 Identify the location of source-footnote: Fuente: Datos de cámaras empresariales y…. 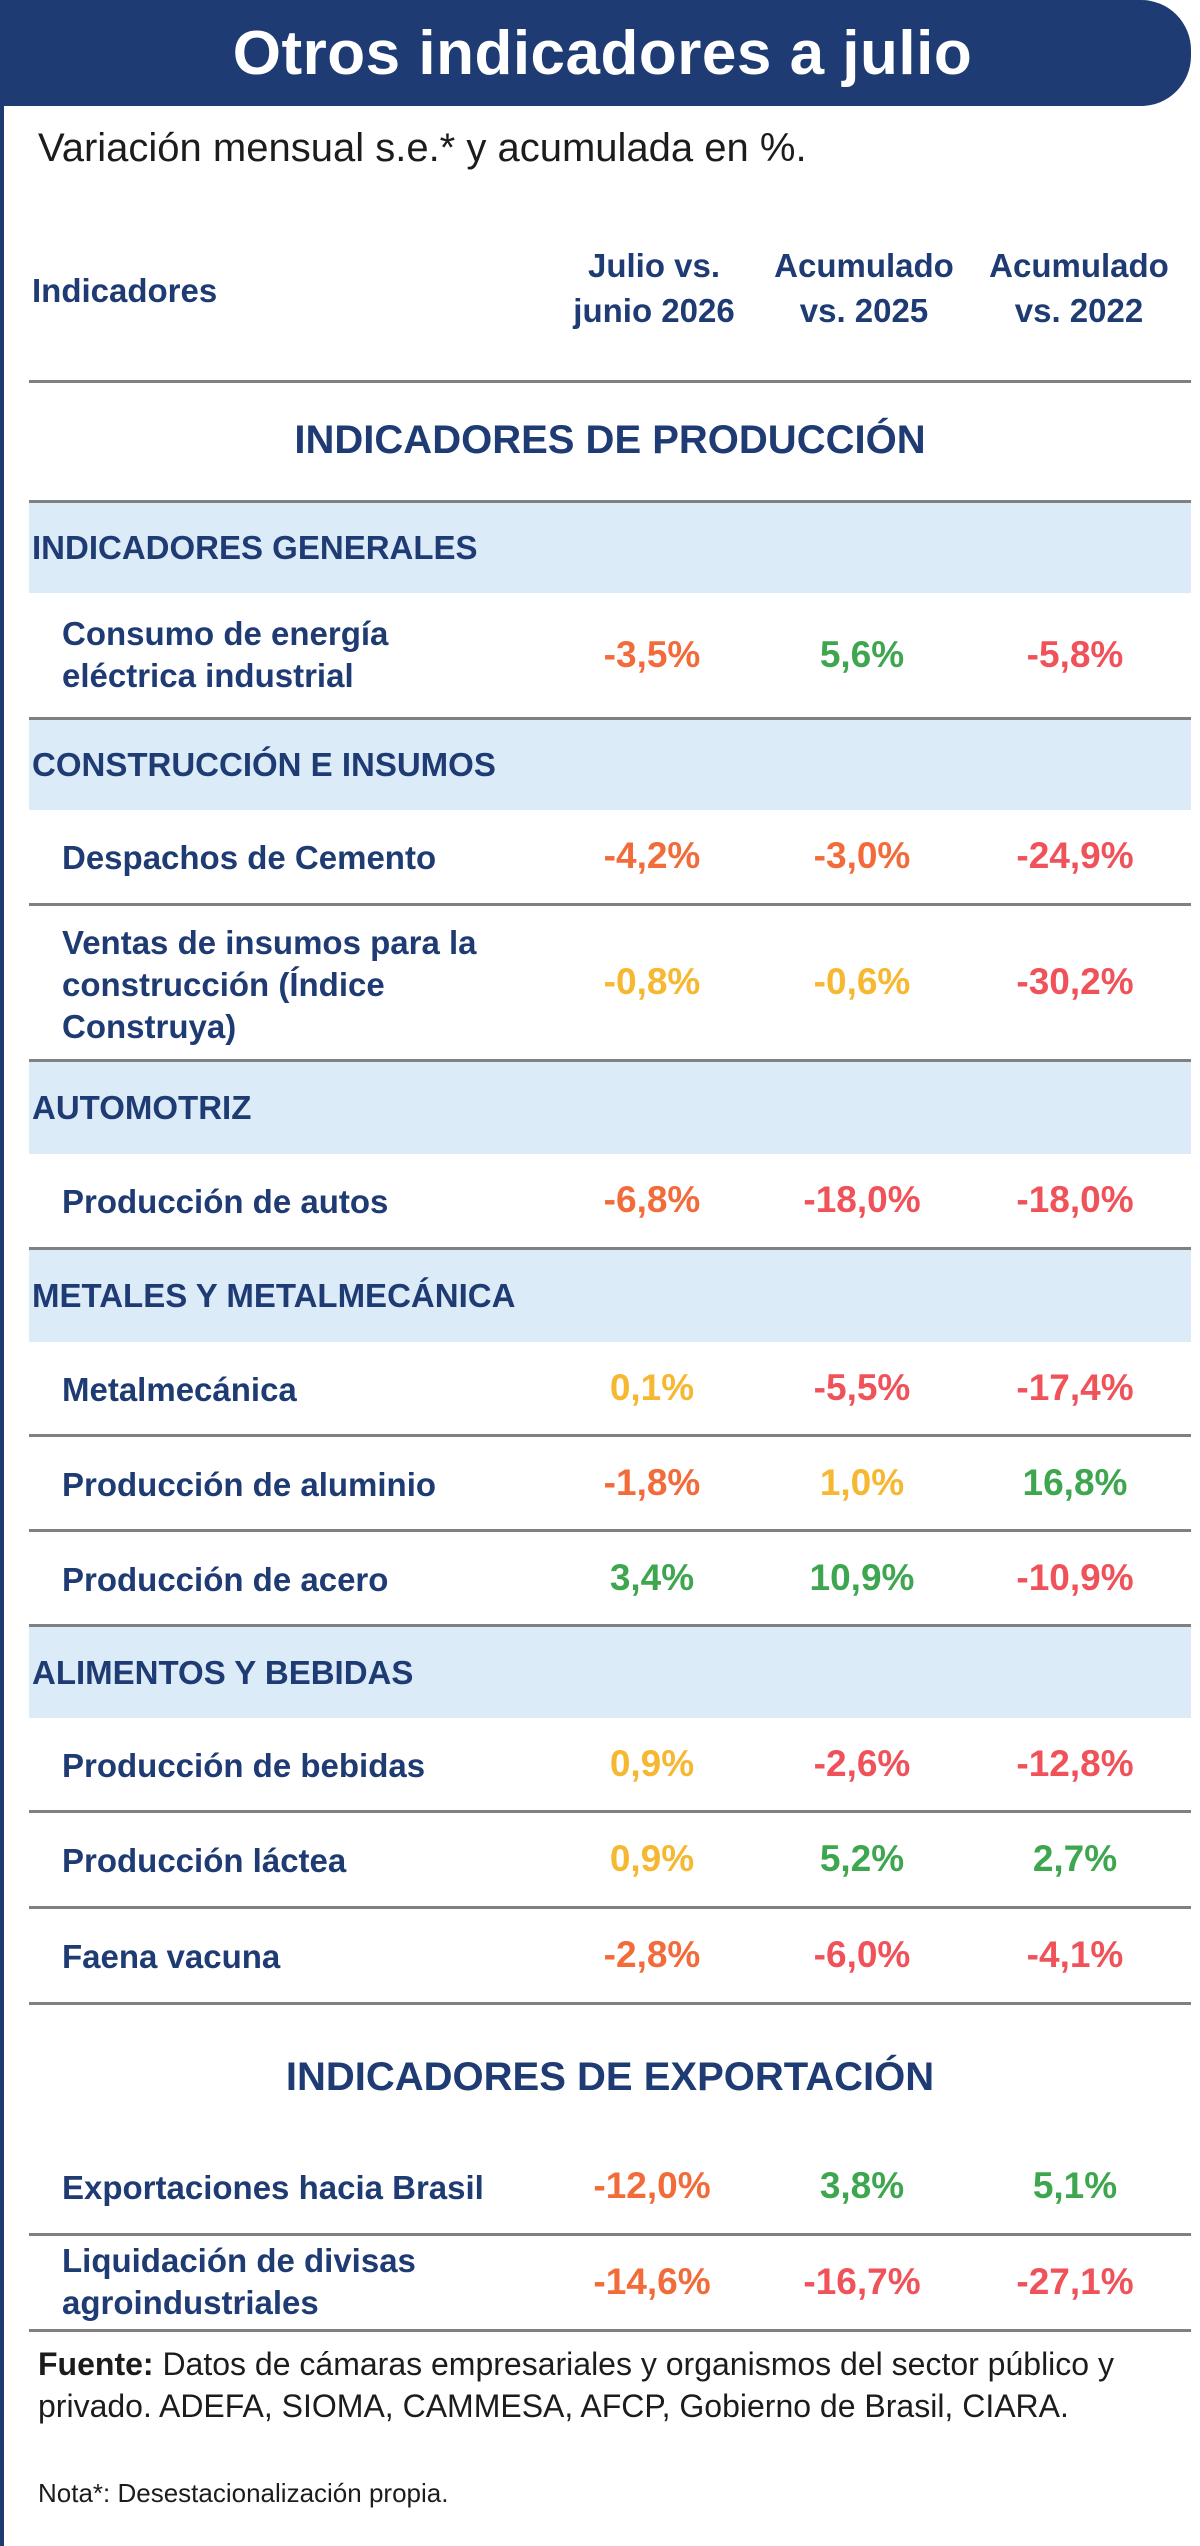
(613, 2385).